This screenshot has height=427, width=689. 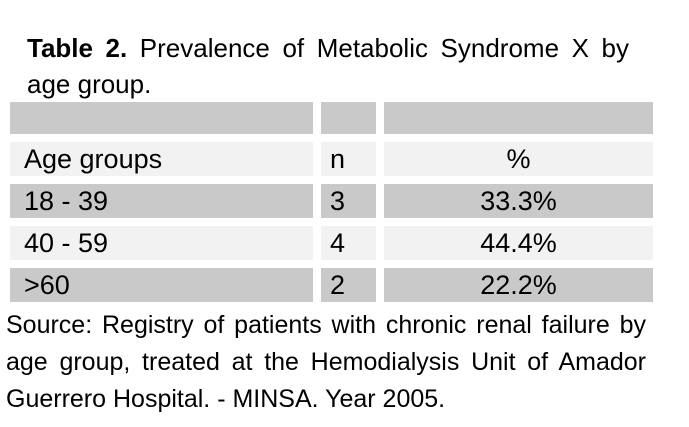 What do you see at coordinates (161, 201) in the screenshot?
I see `table-row-cell-age: 18 - 39` at bounding box center [161, 201].